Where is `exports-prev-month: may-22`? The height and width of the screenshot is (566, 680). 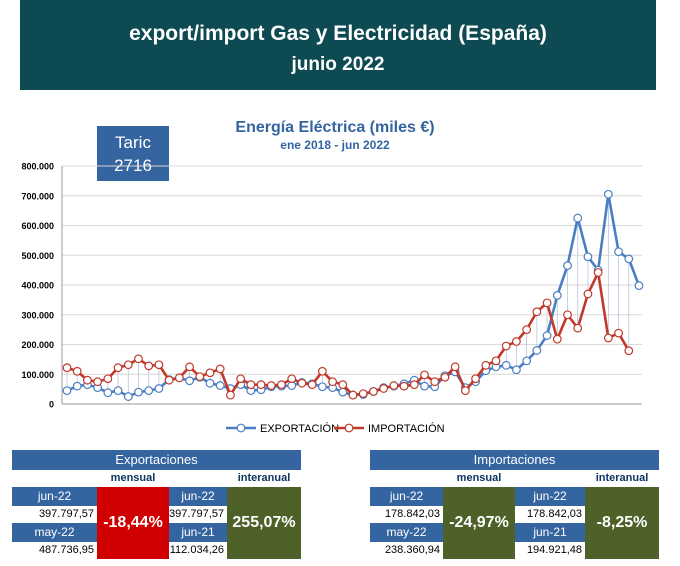
exports-prev-month: may-22 is located at coordinates (54, 532).